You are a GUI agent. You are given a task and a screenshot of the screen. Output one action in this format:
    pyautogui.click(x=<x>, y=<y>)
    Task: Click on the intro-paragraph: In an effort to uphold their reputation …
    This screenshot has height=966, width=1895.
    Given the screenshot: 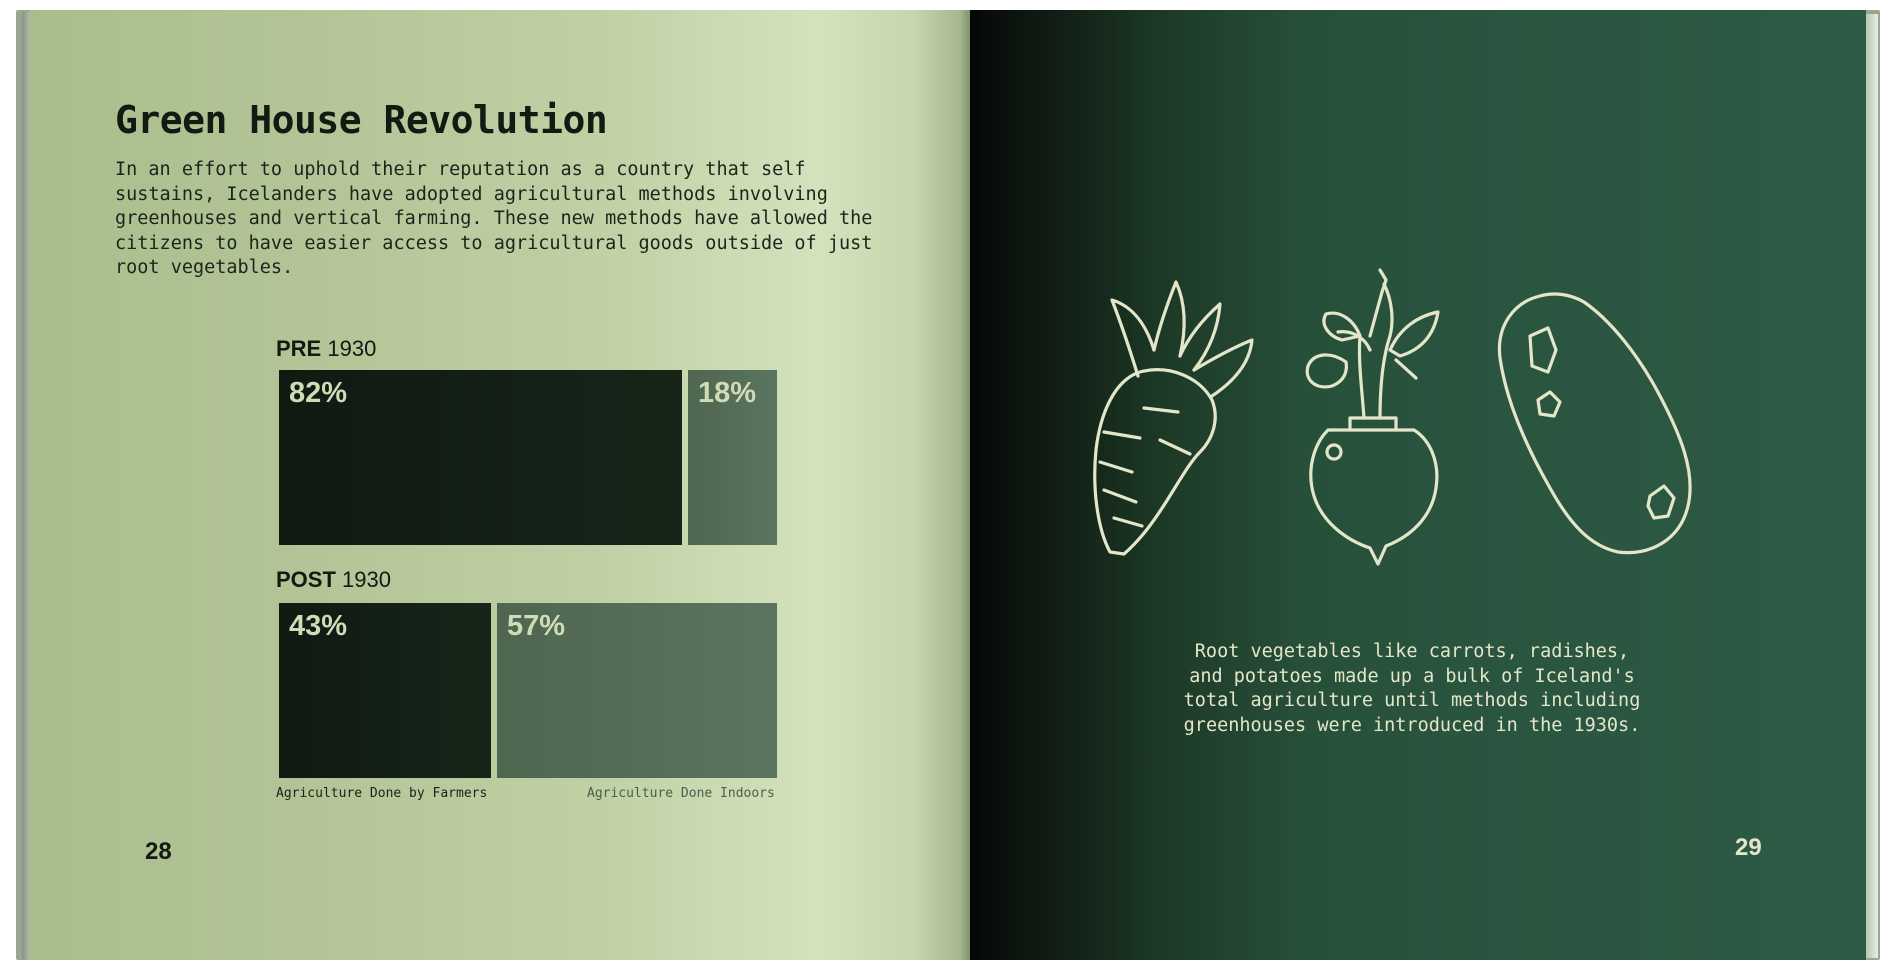 What is the action you would take?
    pyautogui.click(x=494, y=218)
    